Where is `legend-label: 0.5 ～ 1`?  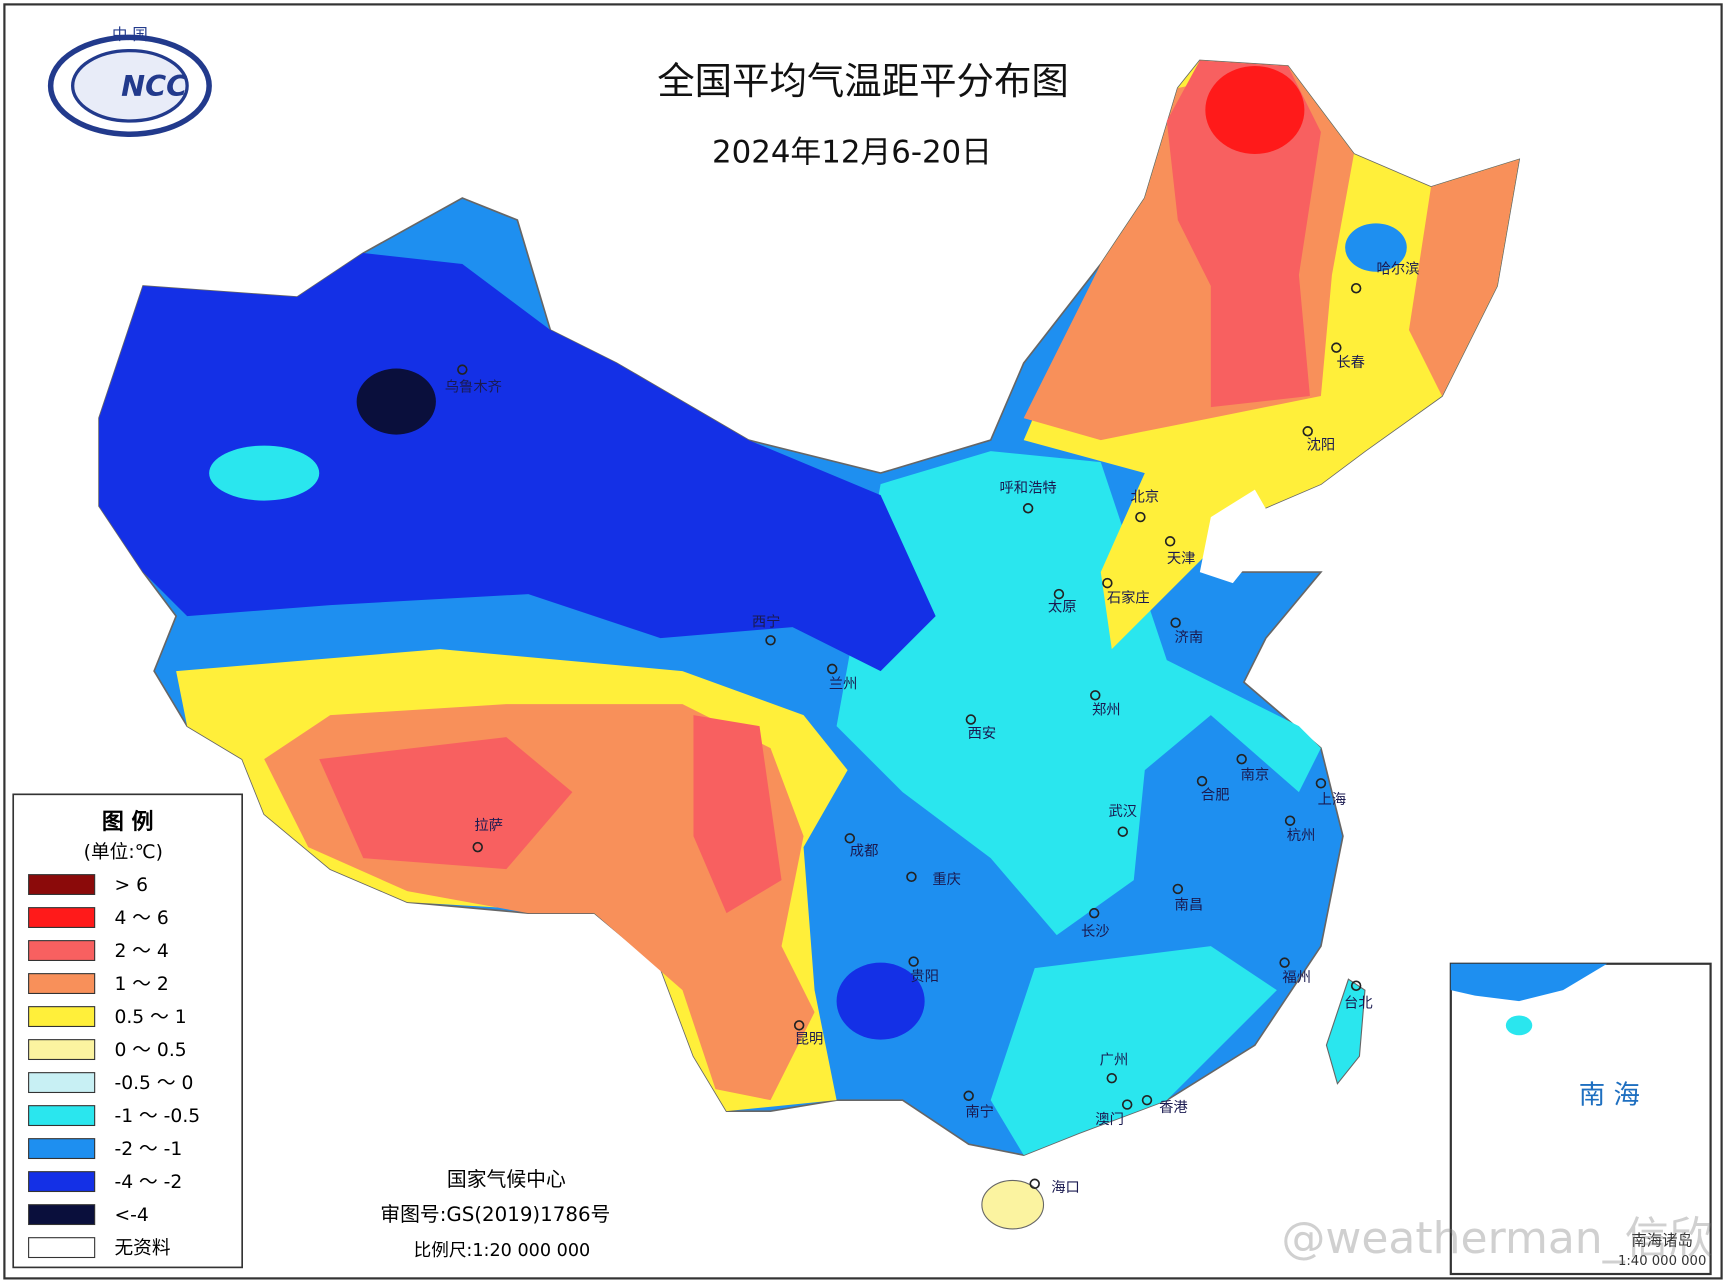 legend-label: 0.5 ～ 1 is located at coordinates (150, 1017).